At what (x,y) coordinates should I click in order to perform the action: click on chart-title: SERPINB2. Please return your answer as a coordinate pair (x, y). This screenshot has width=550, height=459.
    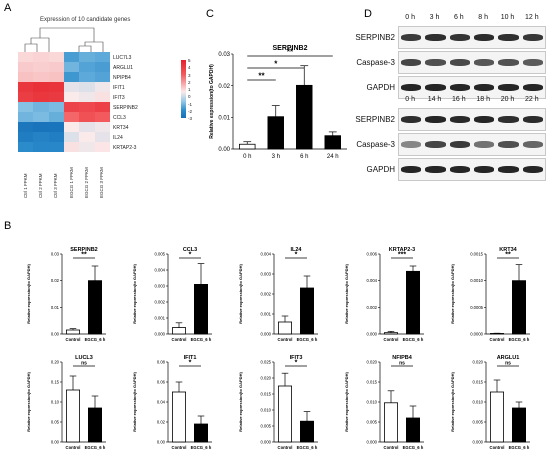
    Looking at the image, I should click on (289, 48).